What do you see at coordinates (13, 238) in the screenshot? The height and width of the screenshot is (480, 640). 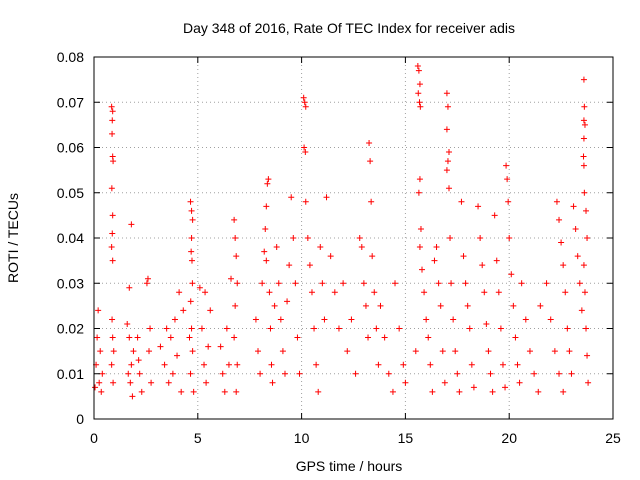 I see `y-axis-label: ROTI / TECUs` at bounding box center [13, 238].